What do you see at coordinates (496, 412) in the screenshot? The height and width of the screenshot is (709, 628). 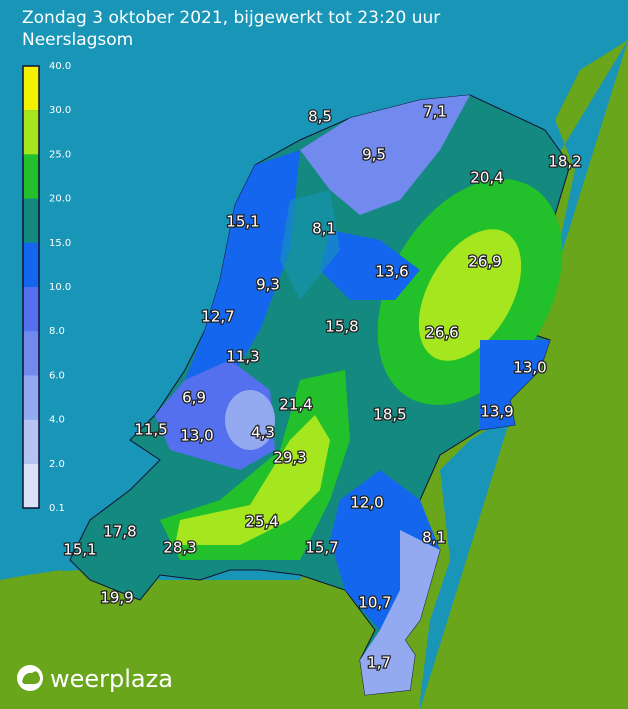 I see `value-label: 13,9` at bounding box center [496, 412].